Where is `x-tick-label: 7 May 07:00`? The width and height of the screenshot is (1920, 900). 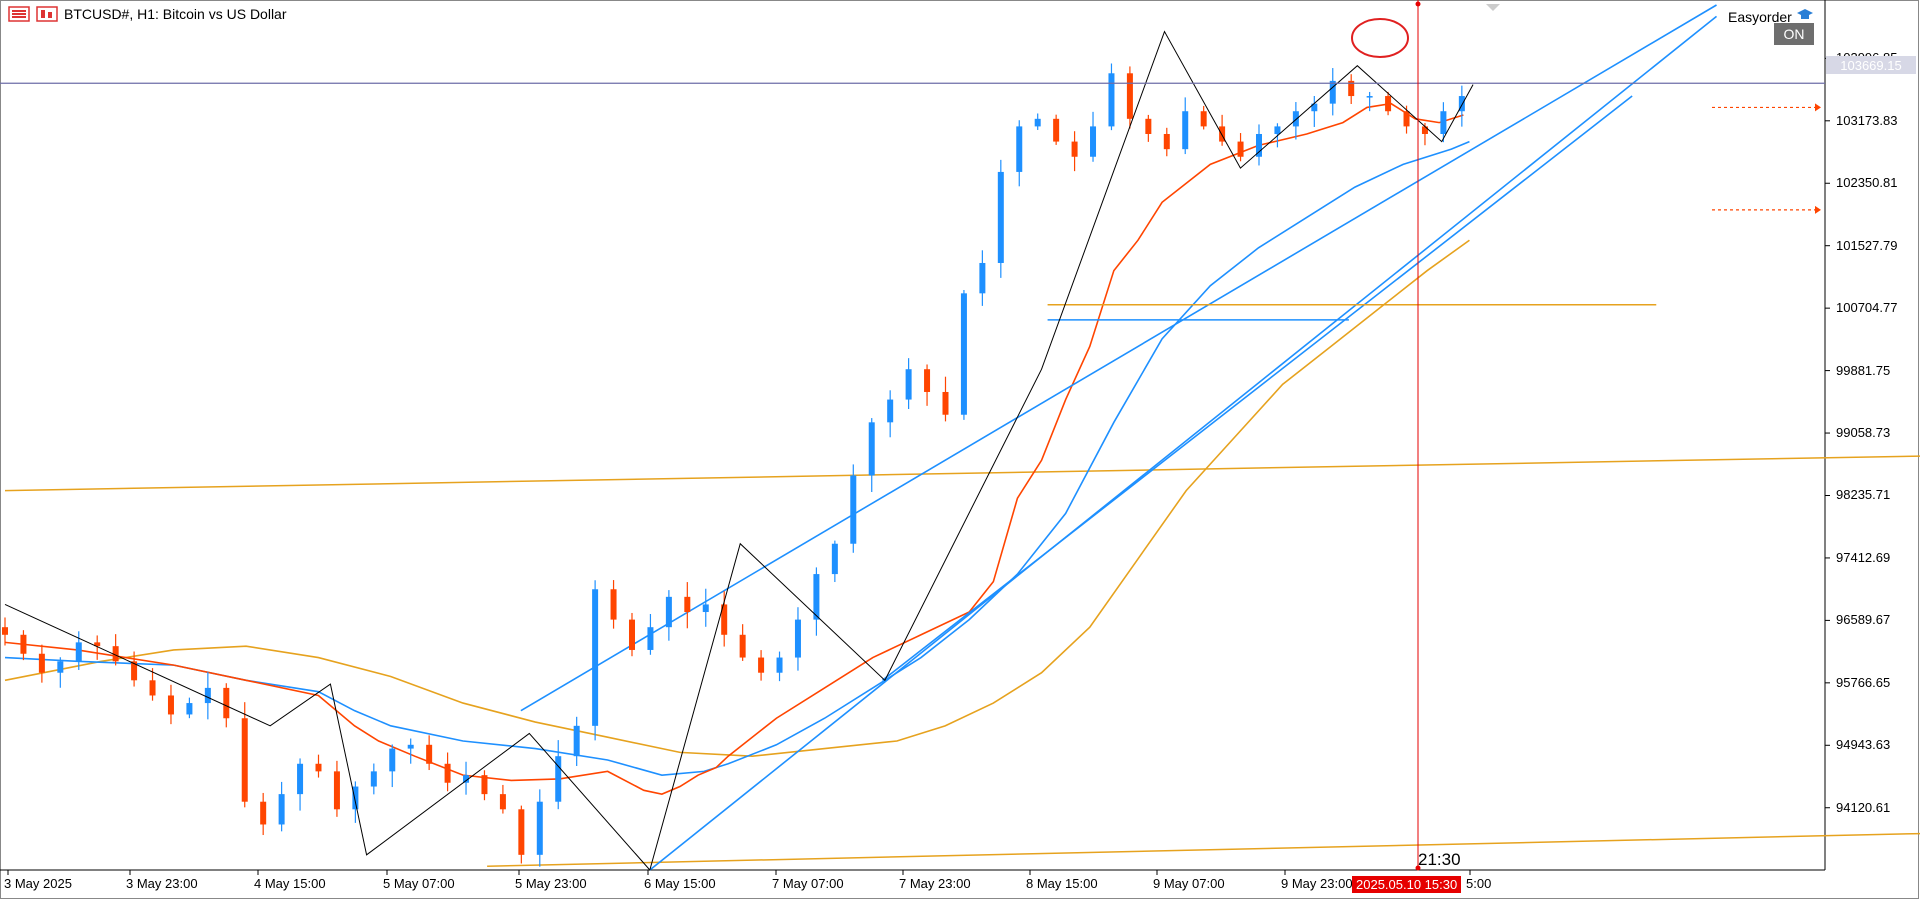
x-tick-label: 7 May 07:00 is located at coordinates (808, 883).